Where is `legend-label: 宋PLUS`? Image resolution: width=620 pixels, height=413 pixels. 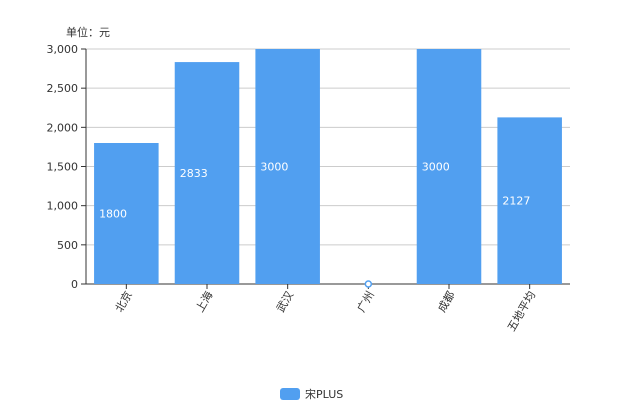 legend-label: 宋PLUS is located at coordinates (324, 394).